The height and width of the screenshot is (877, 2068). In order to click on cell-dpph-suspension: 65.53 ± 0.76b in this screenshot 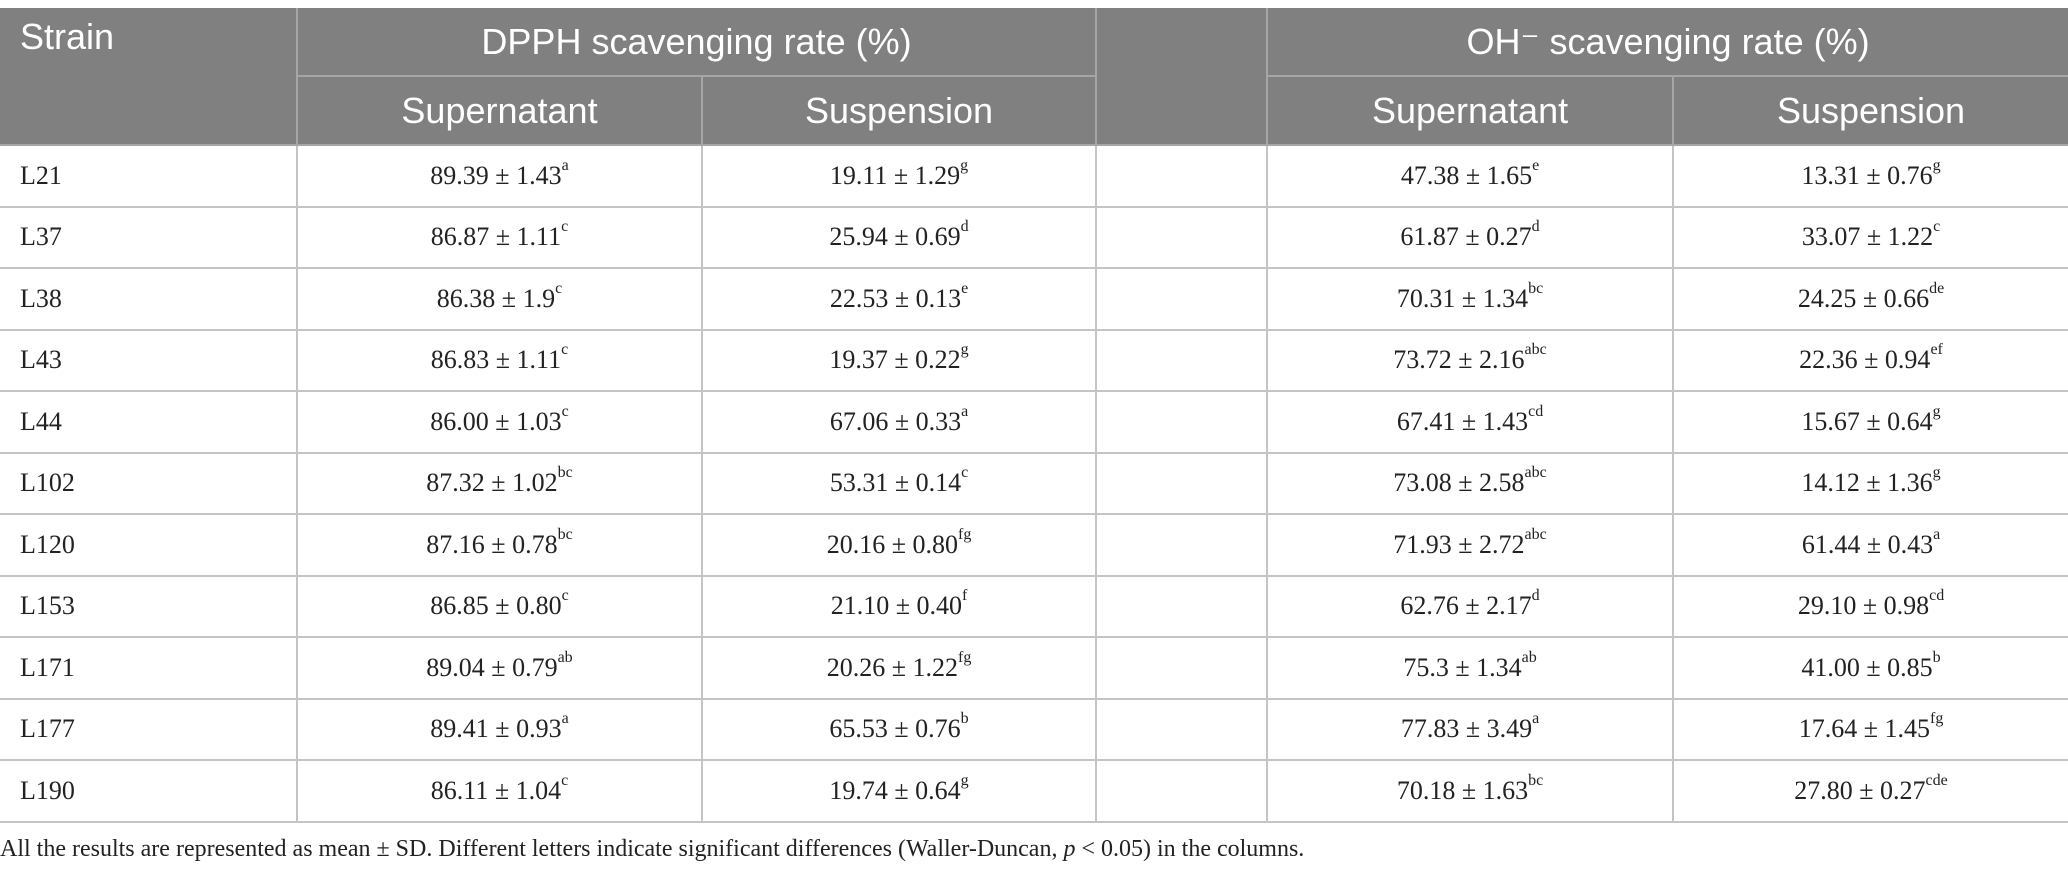, I will do `click(900, 729)`.